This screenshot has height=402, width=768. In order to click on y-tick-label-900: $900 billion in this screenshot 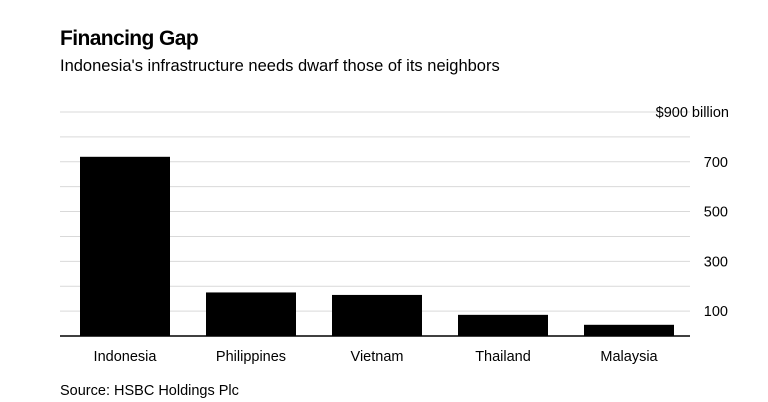, I will do `click(692, 113)`.